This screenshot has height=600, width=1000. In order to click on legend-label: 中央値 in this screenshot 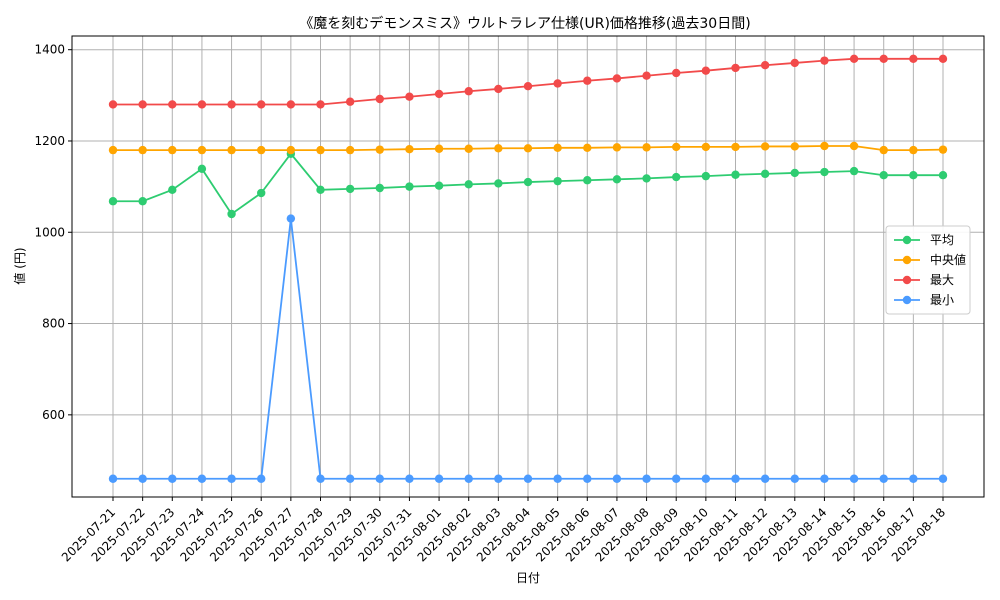, I will do `click(948, 259)`.